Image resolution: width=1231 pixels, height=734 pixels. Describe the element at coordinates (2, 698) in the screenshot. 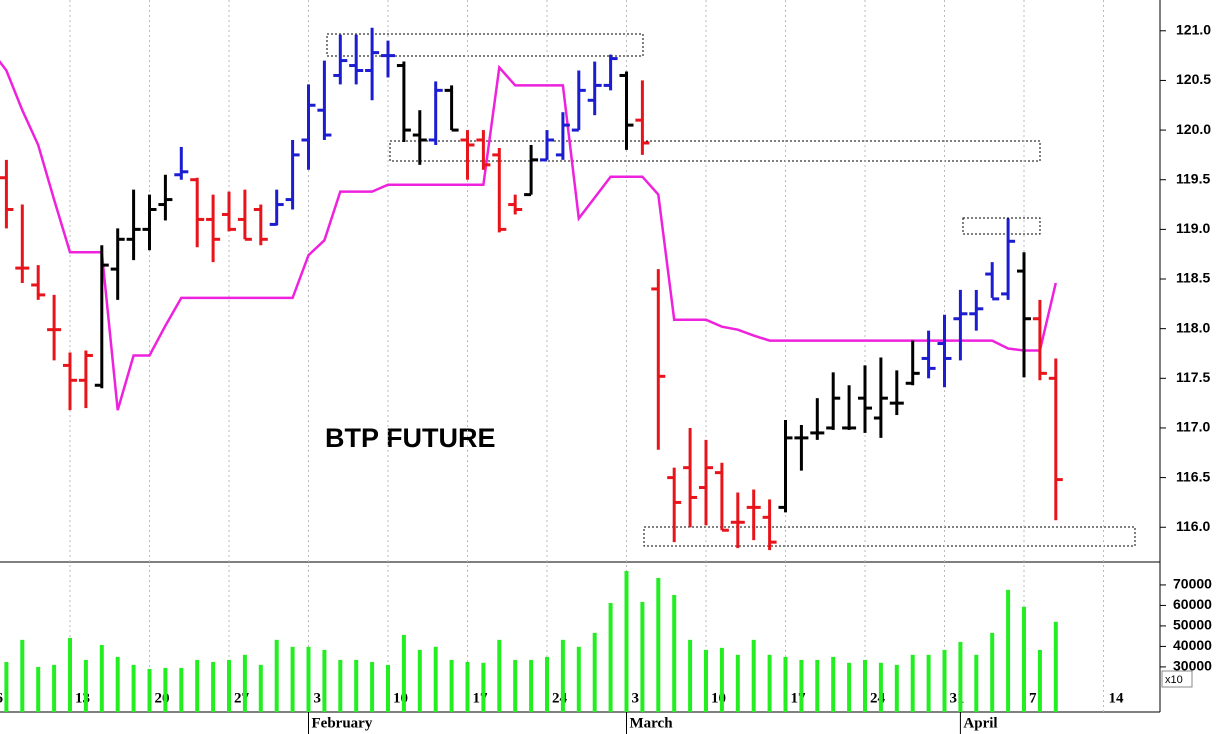

I see `x-tick-label: 6` at that location.